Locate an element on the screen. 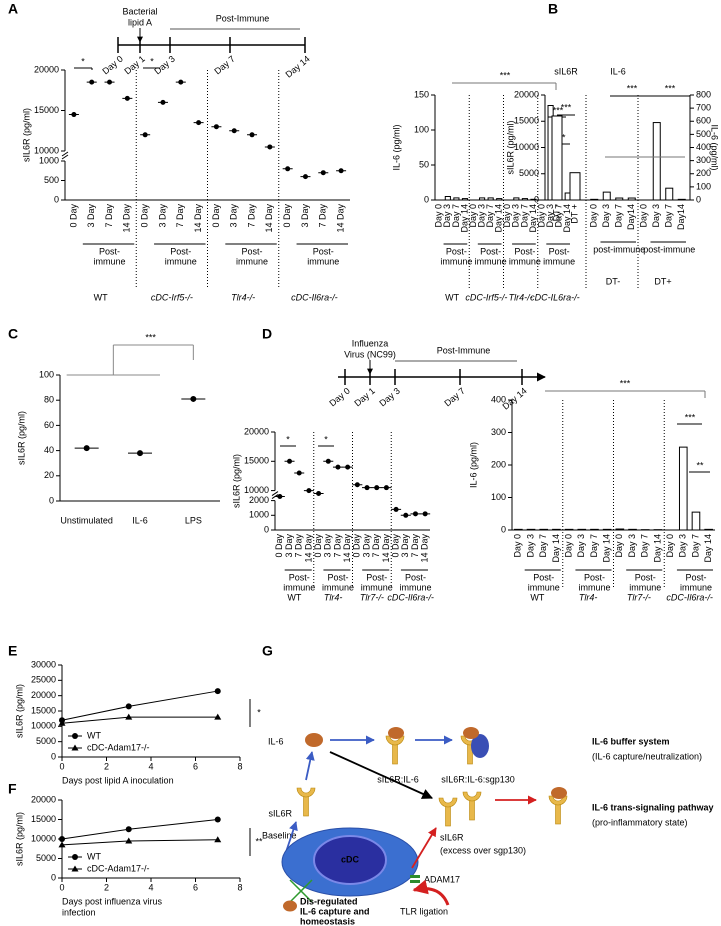 The height and width of the screenshot is (926, 721). day-label: 14 Day is located at coordinates (269, 218).